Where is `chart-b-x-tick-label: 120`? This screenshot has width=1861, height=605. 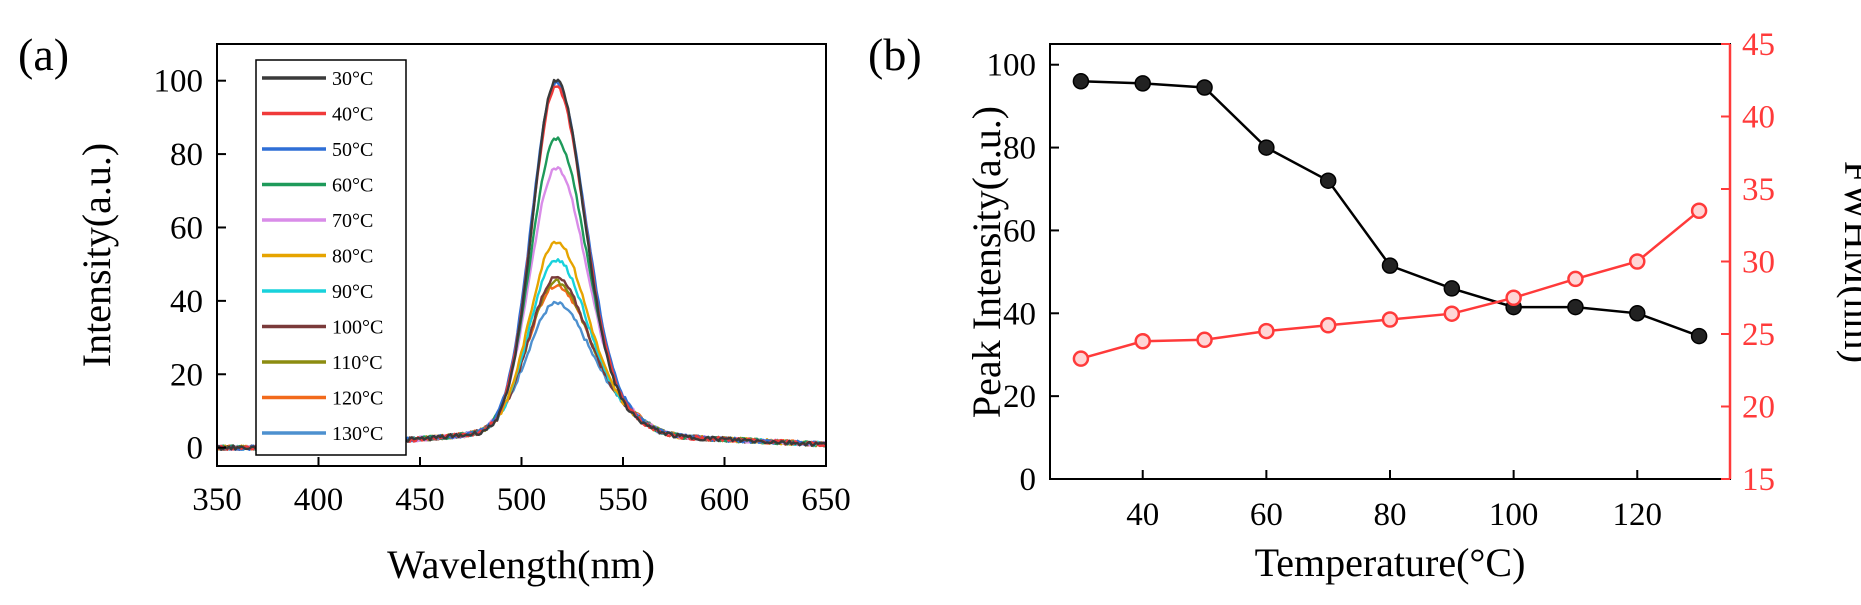
chart-b-x-tick-label: 120 is located at coordinates (1638, 515).